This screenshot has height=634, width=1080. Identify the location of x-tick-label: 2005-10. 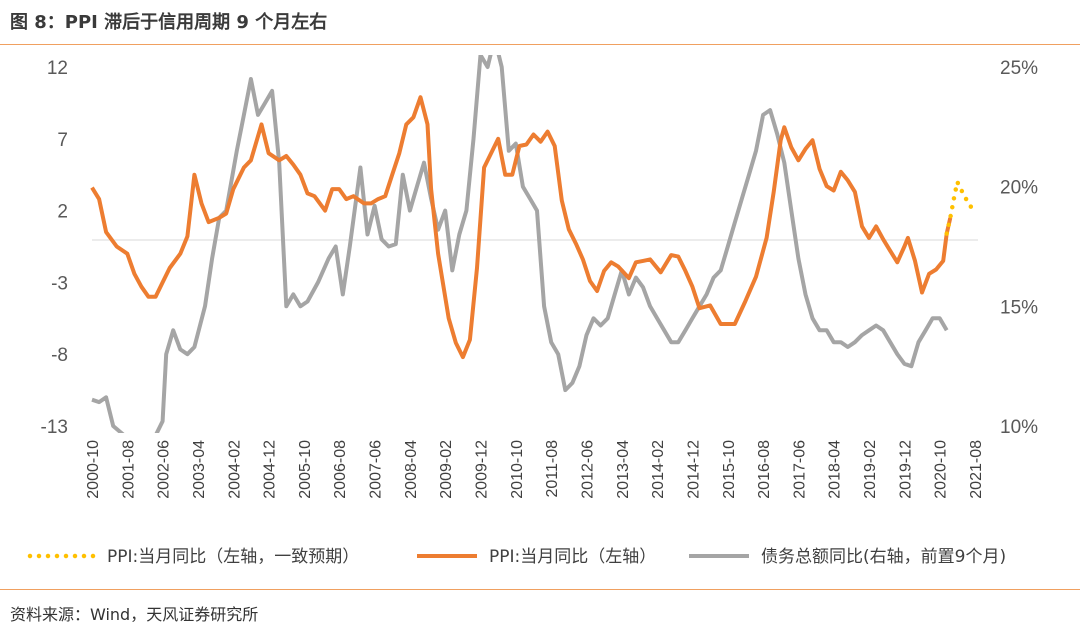
(305, 469).